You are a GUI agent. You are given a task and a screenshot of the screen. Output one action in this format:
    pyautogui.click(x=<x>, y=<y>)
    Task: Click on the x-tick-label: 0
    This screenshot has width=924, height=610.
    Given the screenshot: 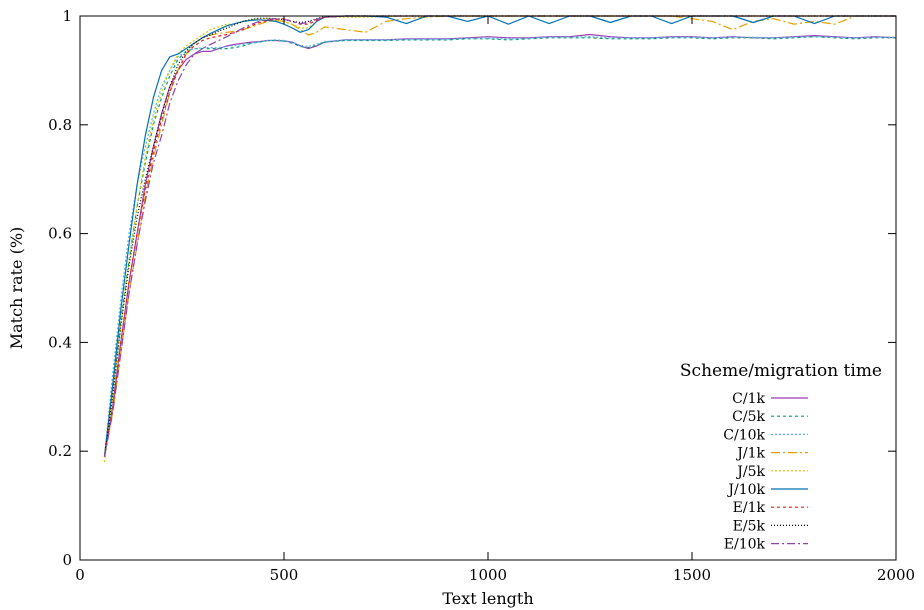 What is the action you would take?
    pyautogui.click(x=80, y=575)
    